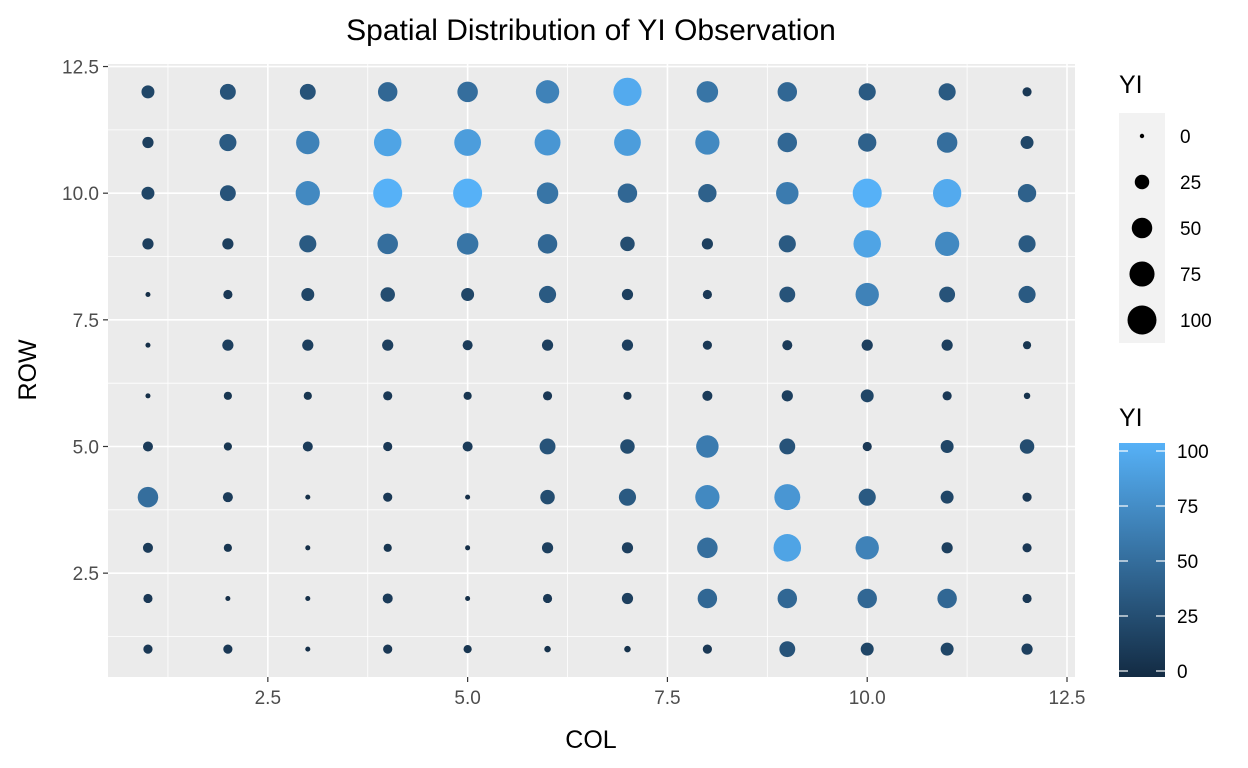 The image size is (1248, 768). What do you see at coordinates (947, 142) in the screenshot?
I see `data-point-r11-c11` at bounding box center [947, 142].